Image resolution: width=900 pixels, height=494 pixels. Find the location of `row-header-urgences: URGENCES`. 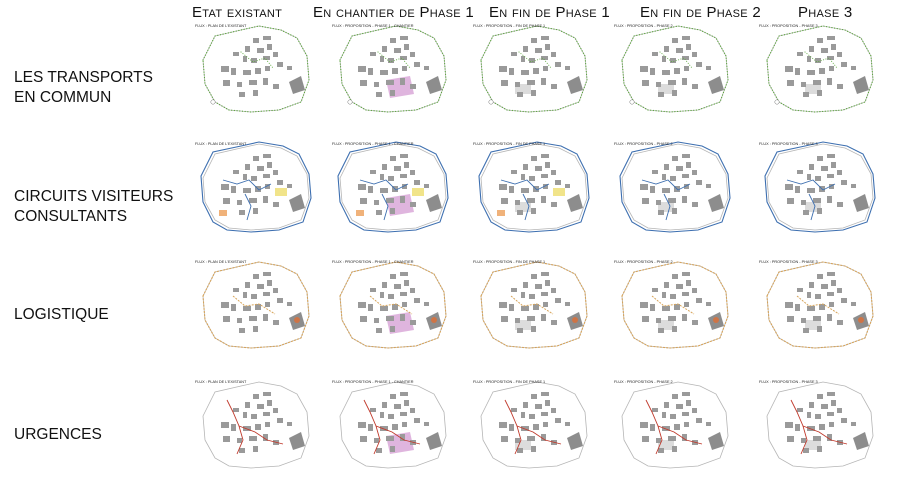

row-header-urgences: URGENCES is located at coordinates (58, 435).